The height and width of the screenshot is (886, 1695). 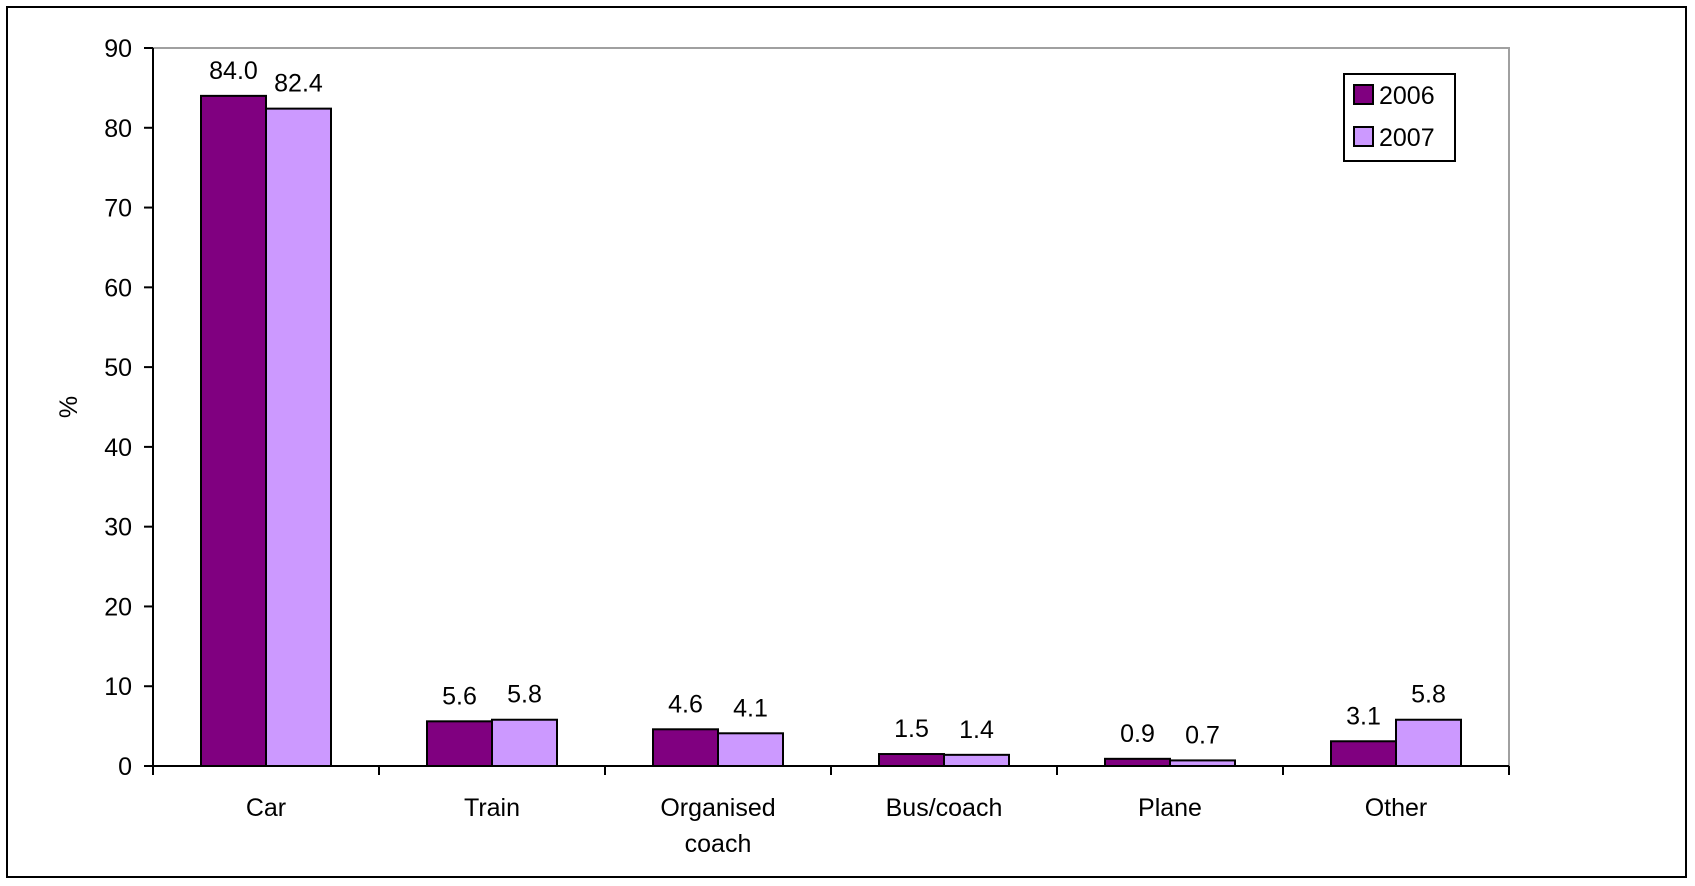 What do you see at coordinates (118, 288) in the screenshot?
I see `y-tick-label: 60` at bounding box center [118, 288].